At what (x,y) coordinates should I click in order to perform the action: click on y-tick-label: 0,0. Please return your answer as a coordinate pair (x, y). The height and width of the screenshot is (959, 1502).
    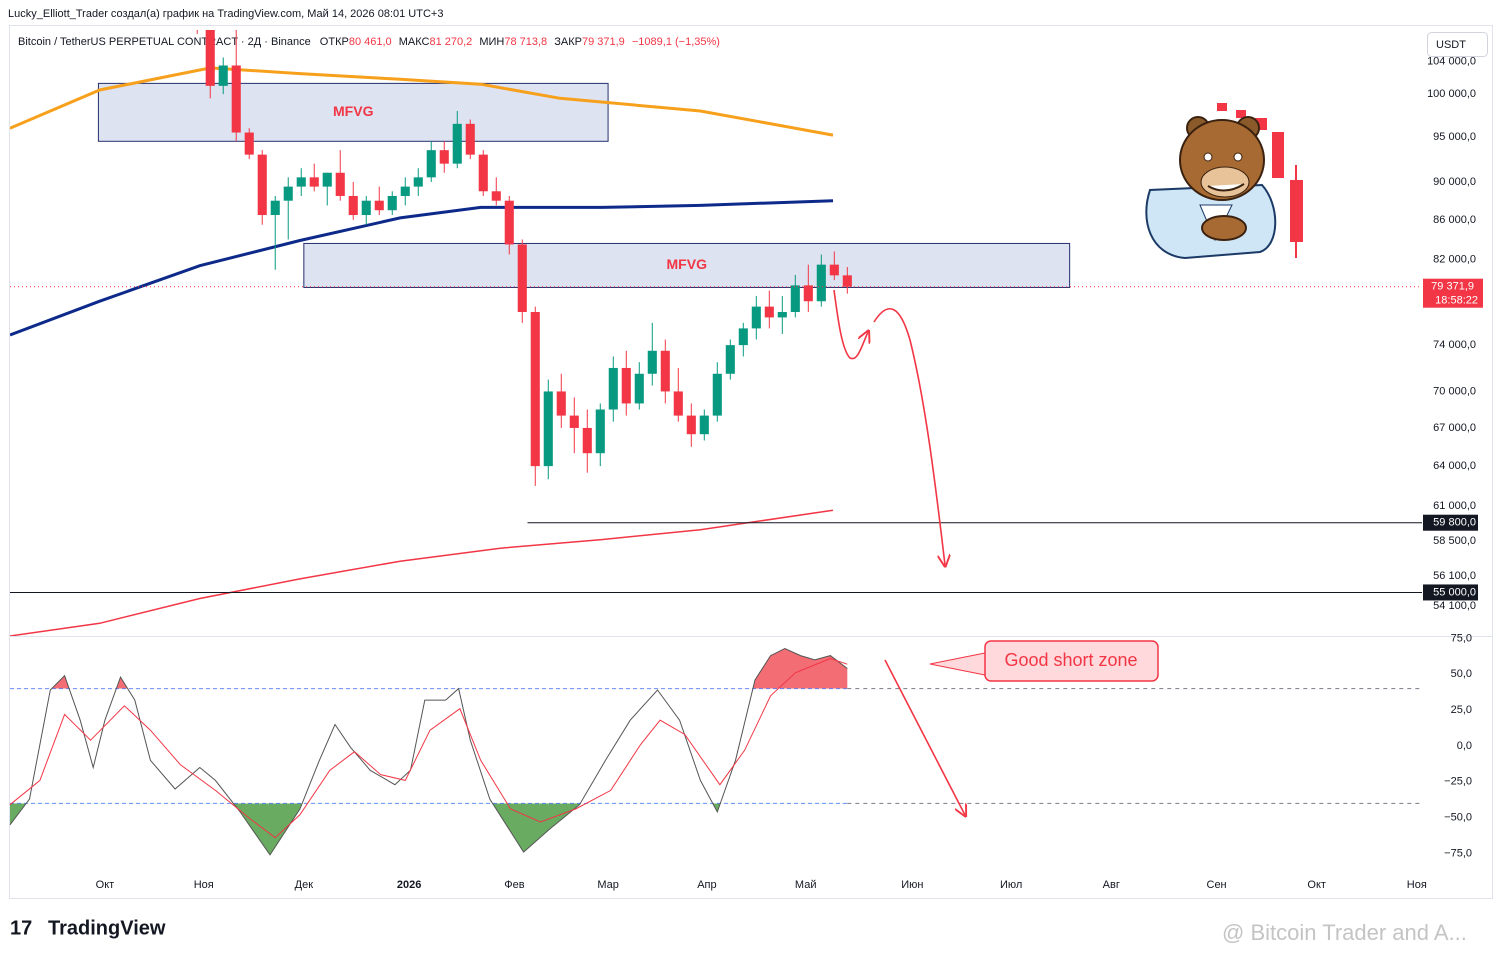
    Looking at the image, I should click on (1464, 746).